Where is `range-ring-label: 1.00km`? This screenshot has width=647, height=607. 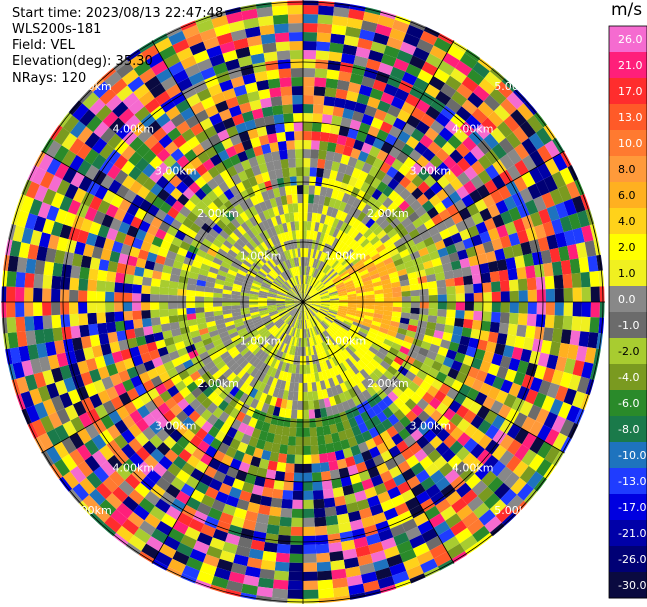 range-ring-label: 1.00km is located at coordinates (261, 340).